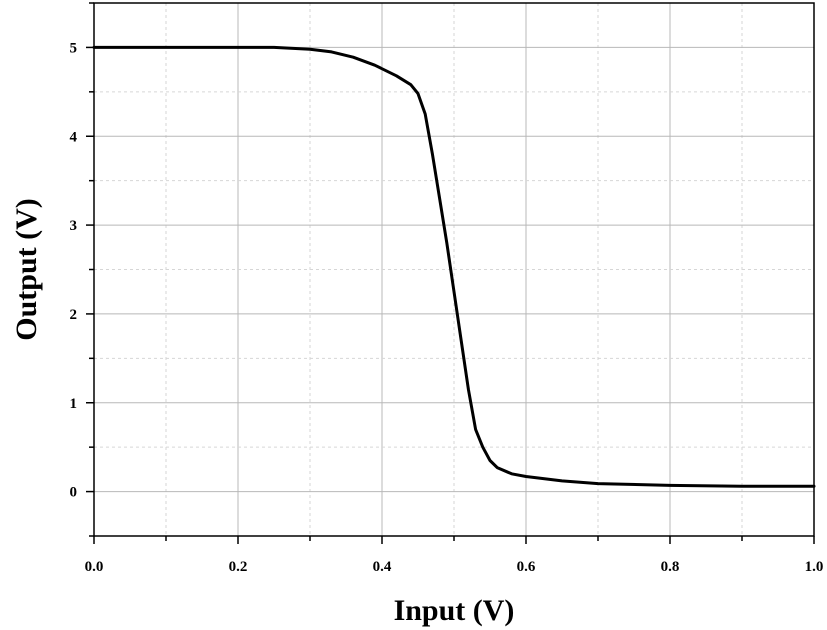 The image size is (827, 630). I want to click on x-tick-label: 0.8, so click(670, 567).